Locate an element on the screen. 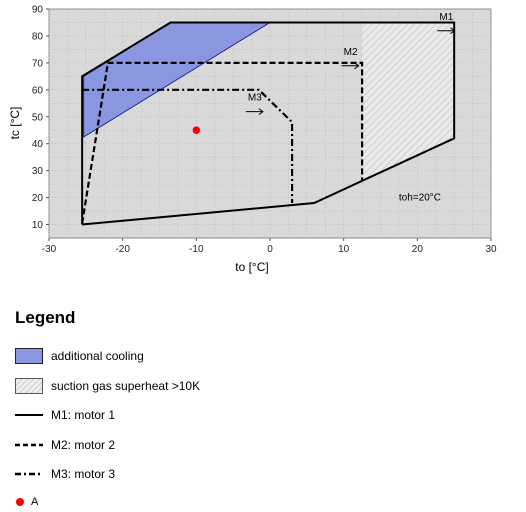 Image resolution: width=526 pixels, height=512 pixels. legend-item-motor-1: M1: motor 1 is located at coordinates (65, 415).